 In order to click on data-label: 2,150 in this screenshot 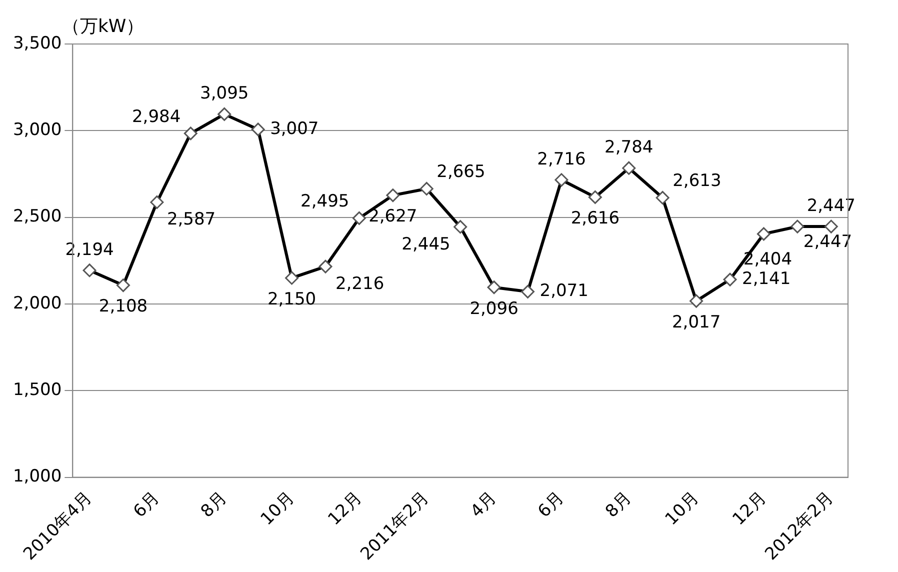, I will do `click(291, 299)`.